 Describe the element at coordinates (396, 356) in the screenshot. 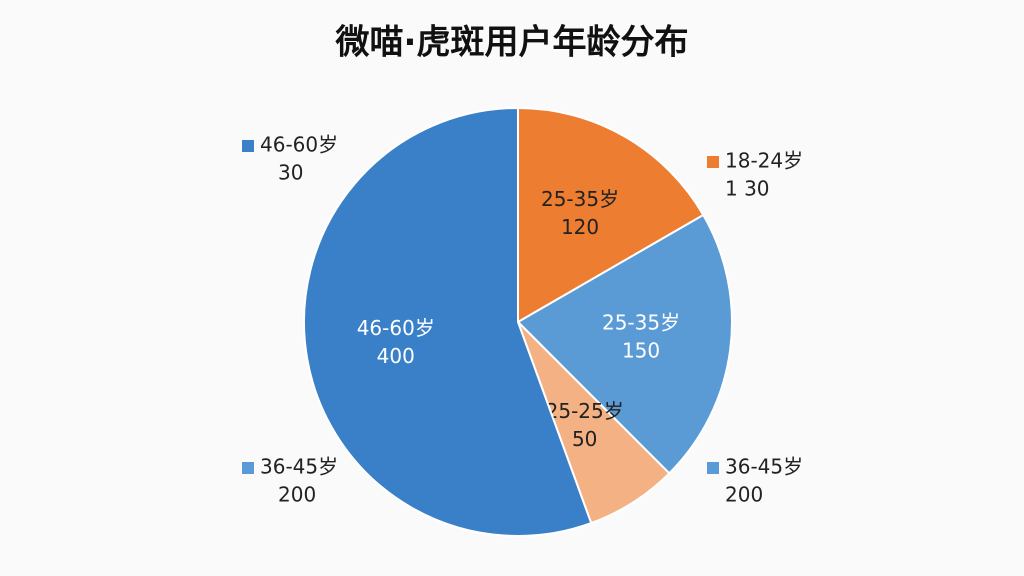

I see `slice-value: 400` at that location.